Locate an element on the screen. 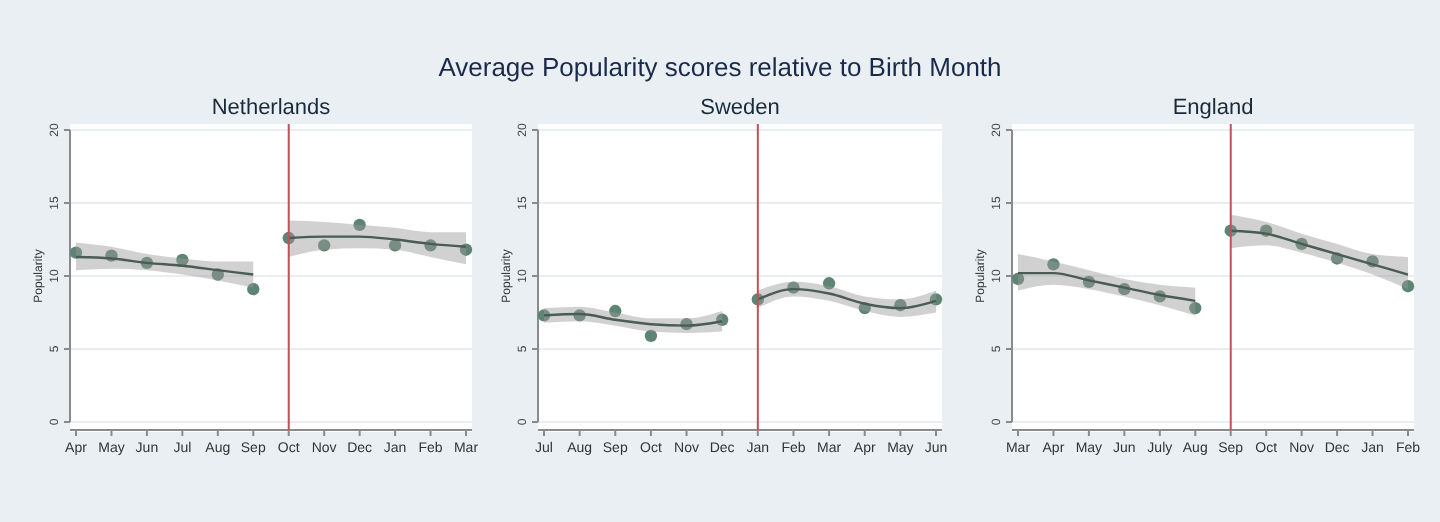  chart-subtitle: England is located at coordinates (1213, 108).